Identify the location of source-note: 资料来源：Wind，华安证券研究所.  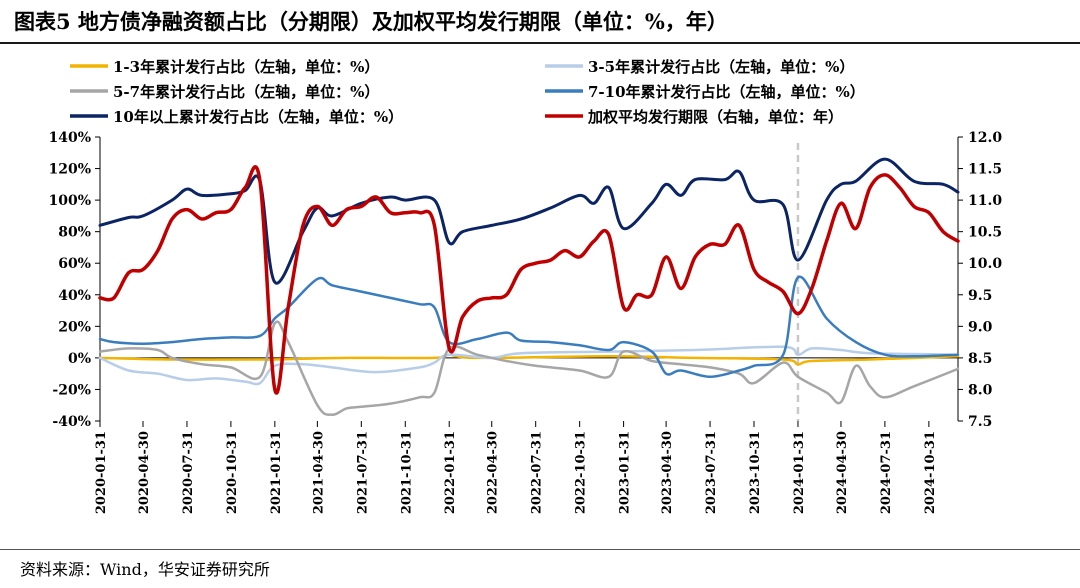
(145, 569).